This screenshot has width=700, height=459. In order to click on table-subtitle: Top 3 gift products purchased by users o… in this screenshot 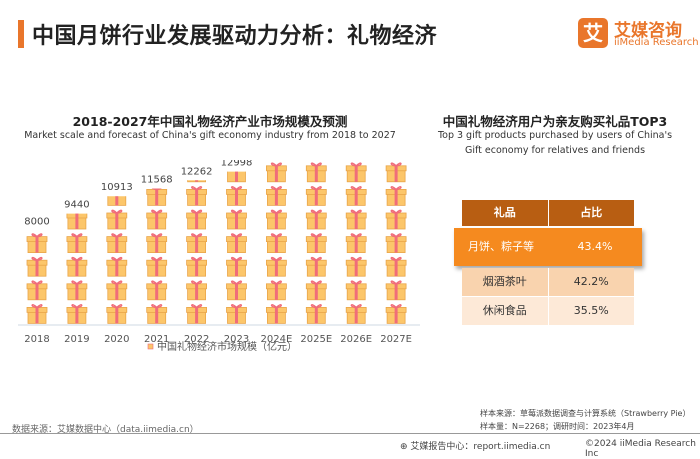, I will do `click(555, 143)`.